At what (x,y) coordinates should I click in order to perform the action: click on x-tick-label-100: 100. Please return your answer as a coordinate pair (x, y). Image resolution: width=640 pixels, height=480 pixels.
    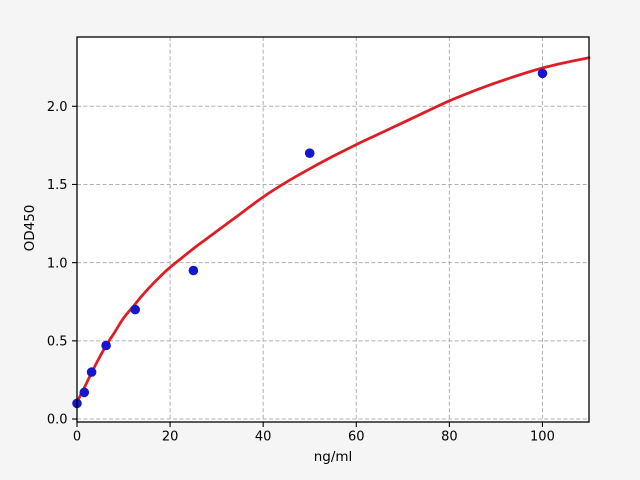
    Looking at the image, I should click on (542, 437).